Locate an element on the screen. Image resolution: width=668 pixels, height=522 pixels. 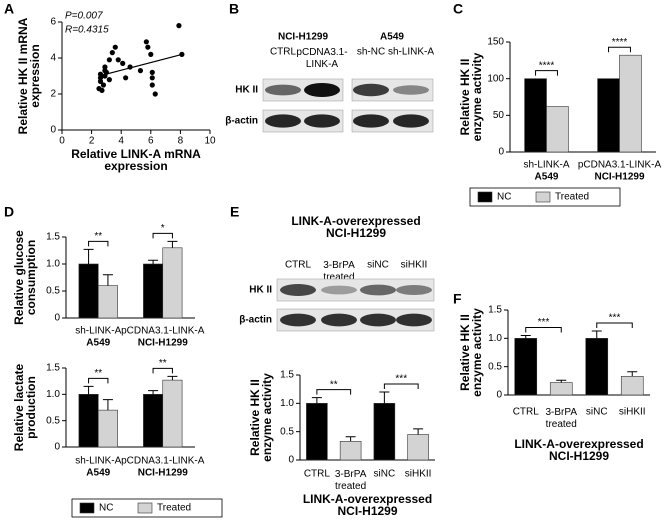
x-tick-label: 4 is located at coordinates (121, 141).